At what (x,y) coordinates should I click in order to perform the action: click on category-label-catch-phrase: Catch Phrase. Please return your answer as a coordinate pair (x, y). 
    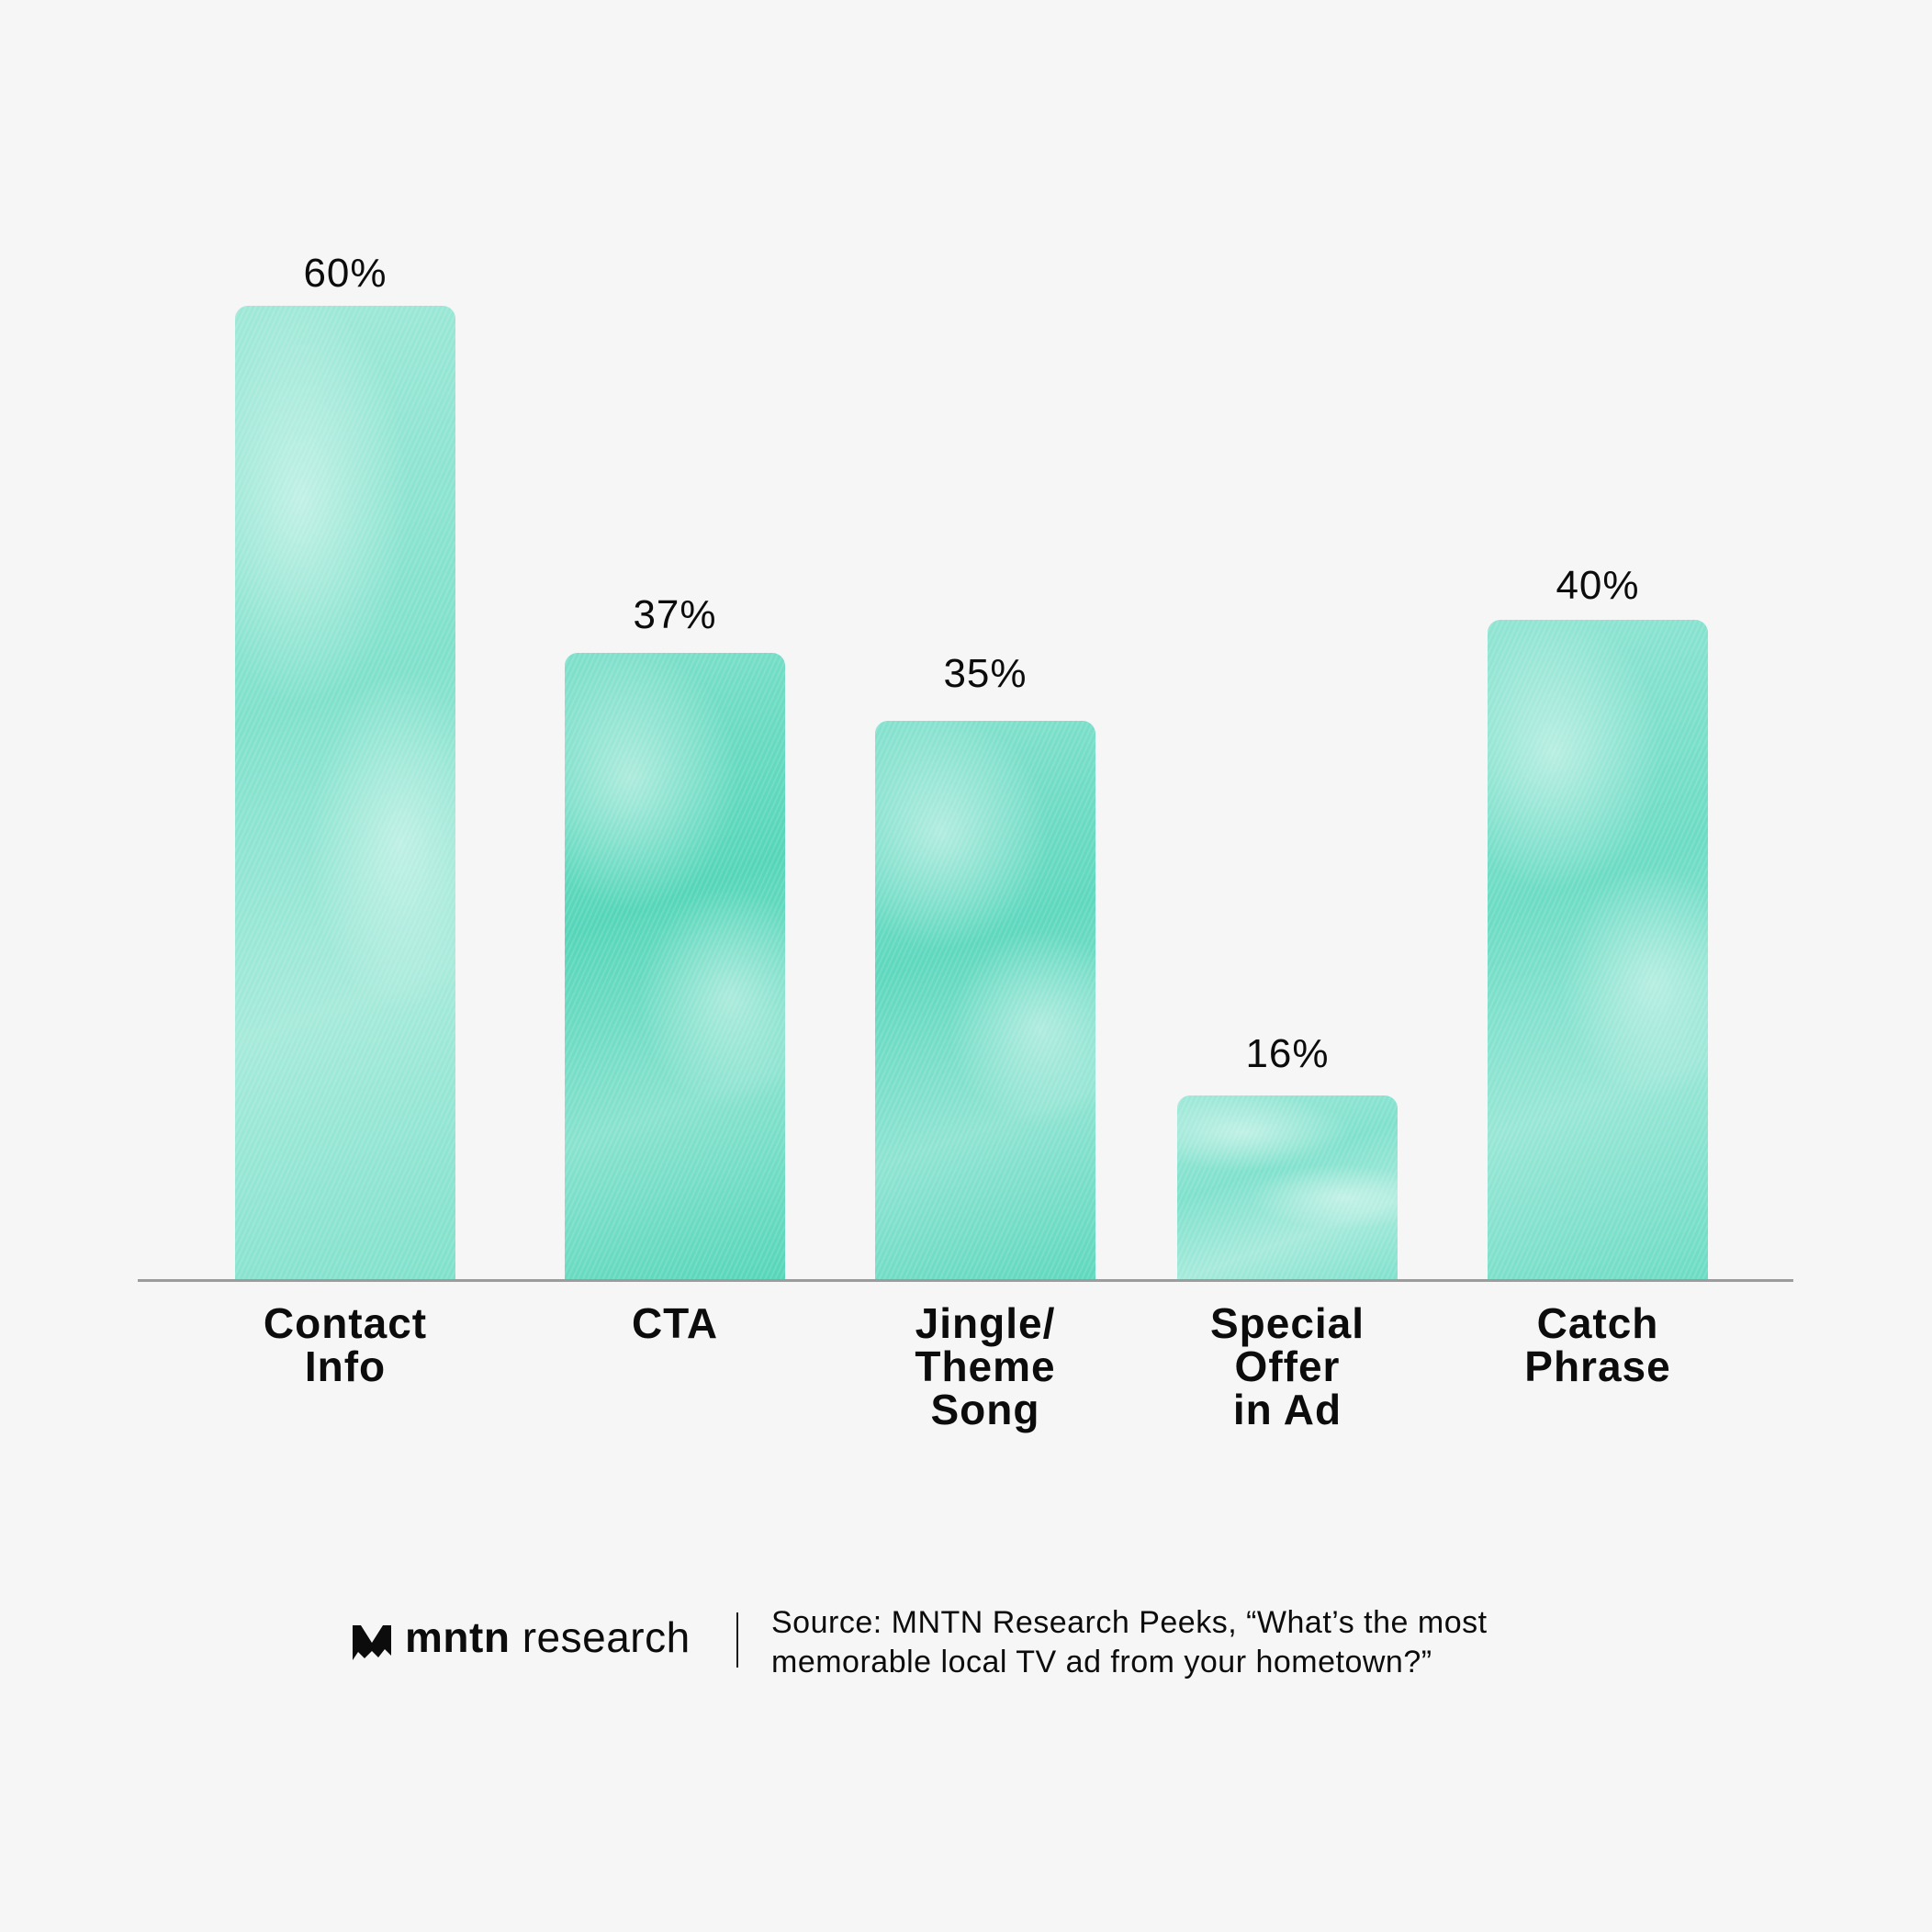
    Looking at the image, I should click on (1597, 1344).